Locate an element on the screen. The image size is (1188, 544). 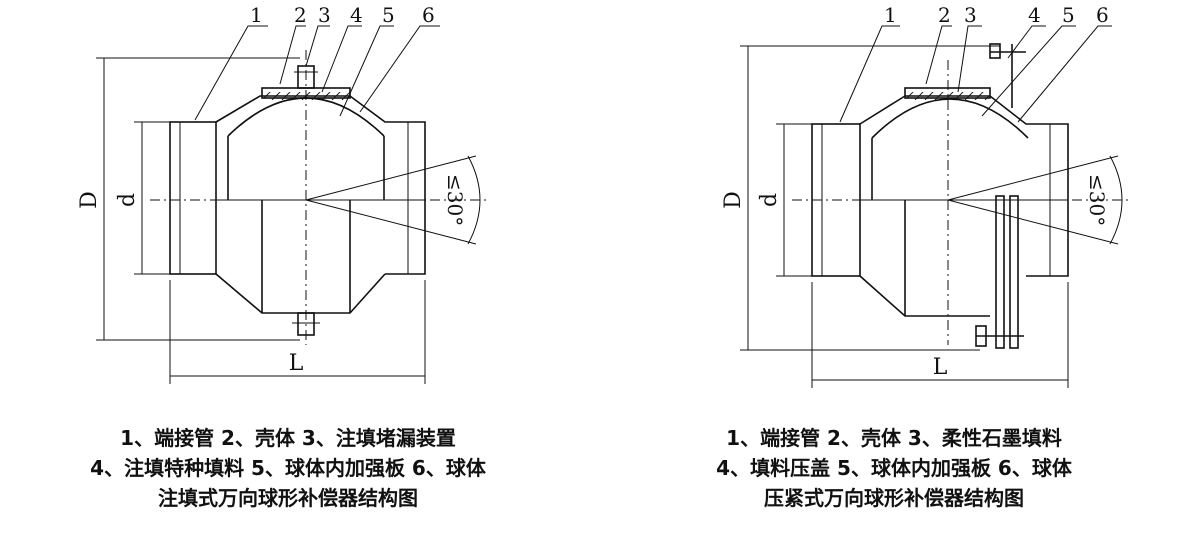
right-figure-title: 压紧式万向球形补偿器结构图 is located at coordinates (894, 498).